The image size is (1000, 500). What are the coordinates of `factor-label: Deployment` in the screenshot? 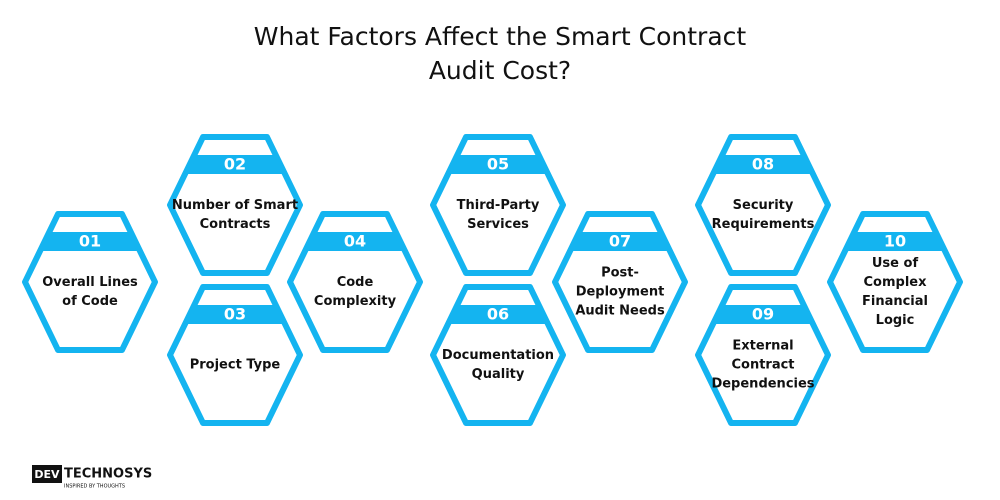 It's located at (620, 292).